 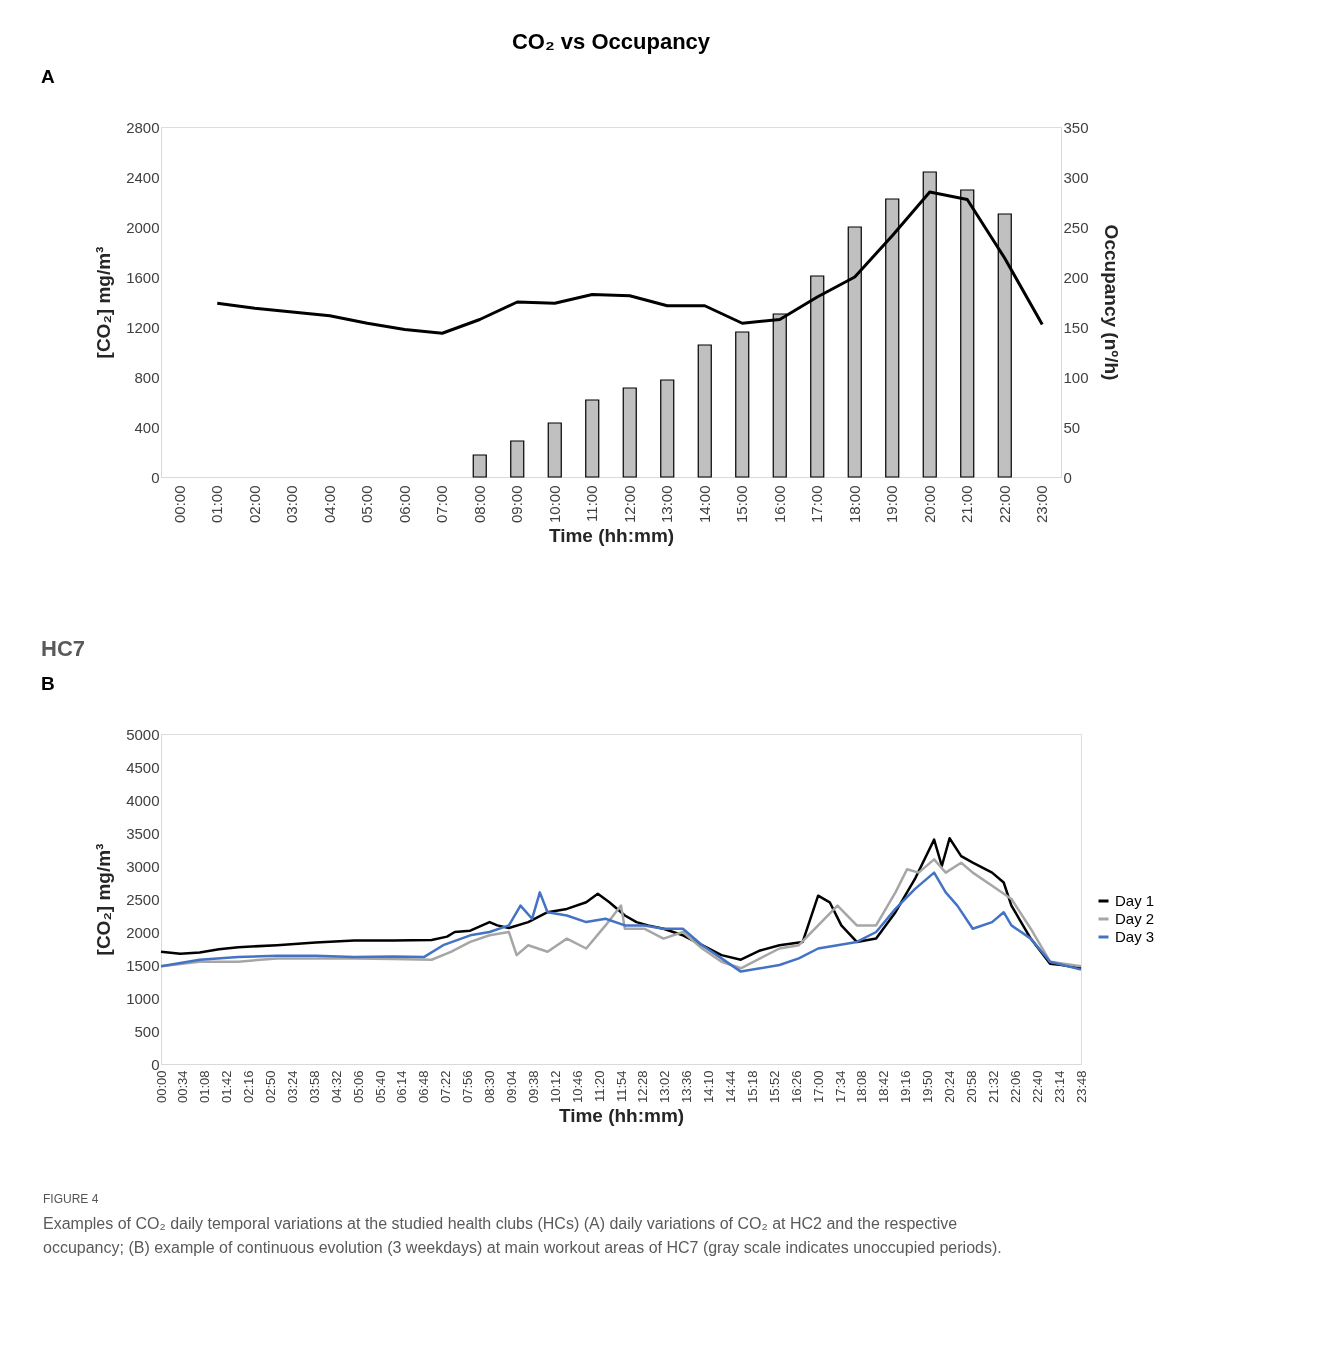 What do you see at coordinates (227, 1087) in the screenshot?
I see `x-tick-label: 01:42` at bounding box center [227, 1087].